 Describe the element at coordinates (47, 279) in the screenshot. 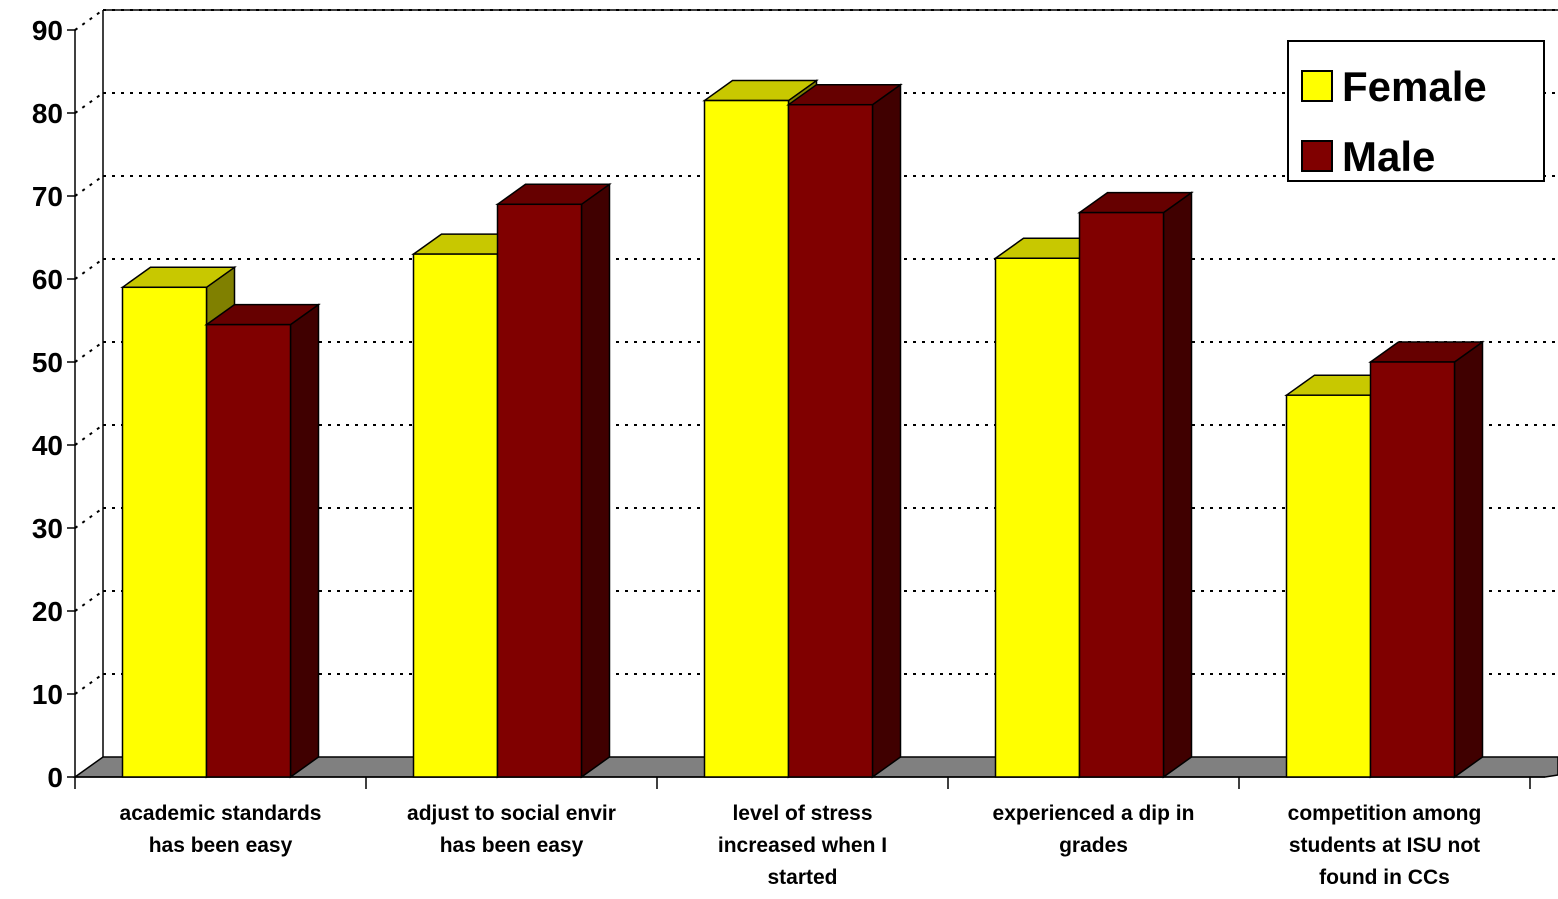

I see `y-tick-label: 60` at that location.